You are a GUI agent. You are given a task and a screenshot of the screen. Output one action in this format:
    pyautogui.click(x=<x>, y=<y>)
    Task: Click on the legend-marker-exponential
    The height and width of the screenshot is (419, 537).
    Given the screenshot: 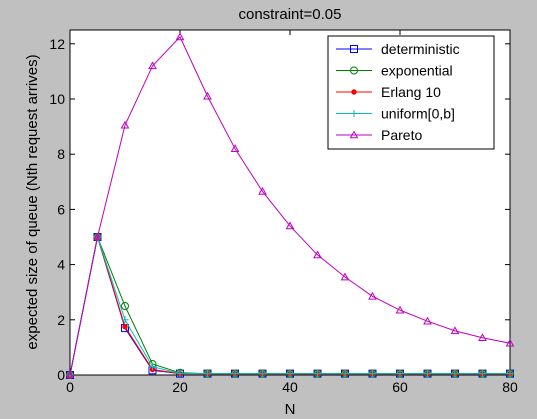 What is the action you would take?
    pyautogui.click(x=354, y=70)
    